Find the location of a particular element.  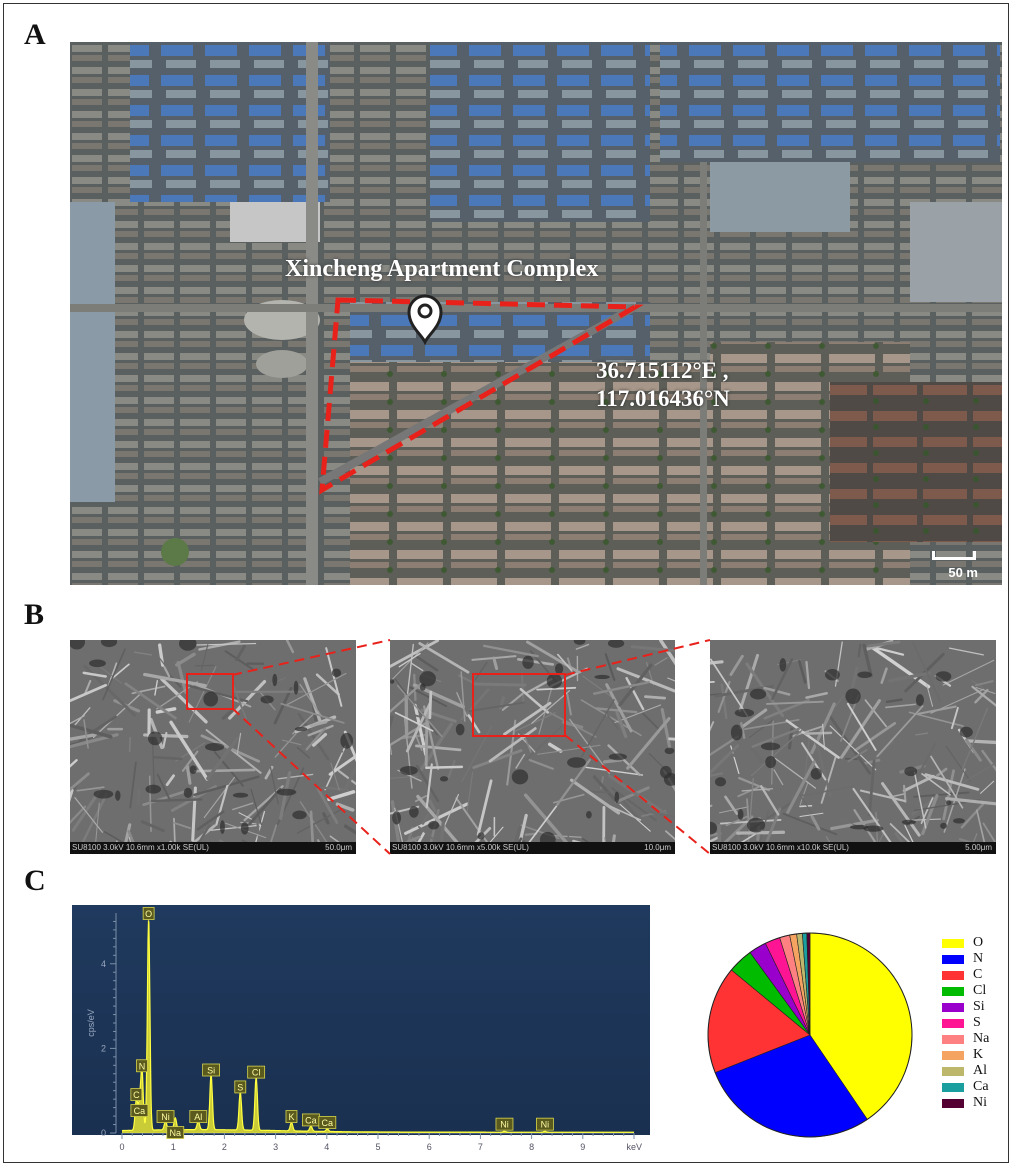

legend-label: N is located at coordinates (978, 958).